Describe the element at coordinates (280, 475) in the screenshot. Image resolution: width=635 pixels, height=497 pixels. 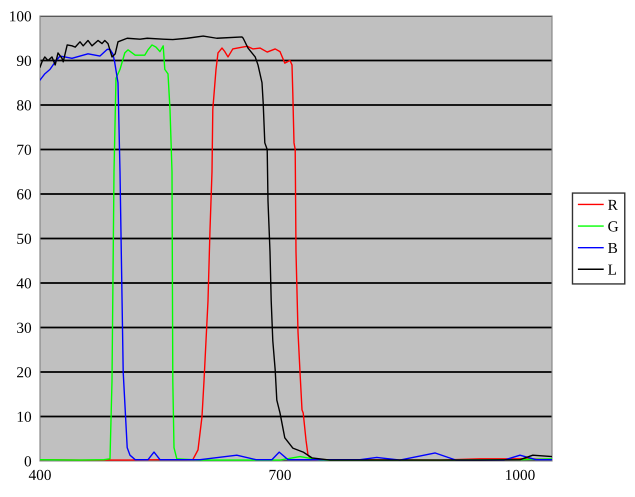
I see `x-tick-label: 700` at that location.